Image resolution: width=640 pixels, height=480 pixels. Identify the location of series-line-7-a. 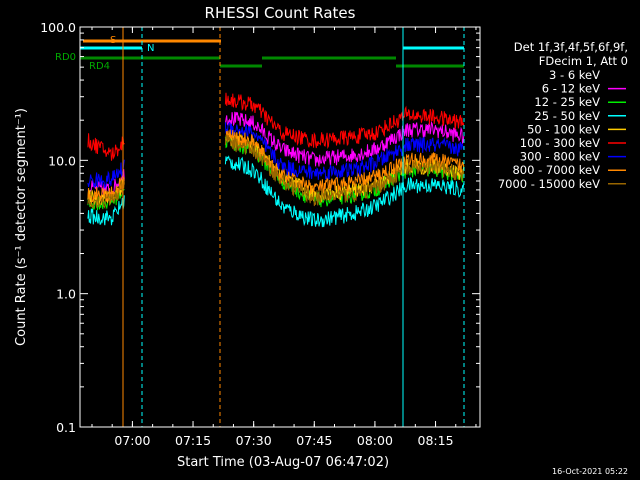
(106, 174).